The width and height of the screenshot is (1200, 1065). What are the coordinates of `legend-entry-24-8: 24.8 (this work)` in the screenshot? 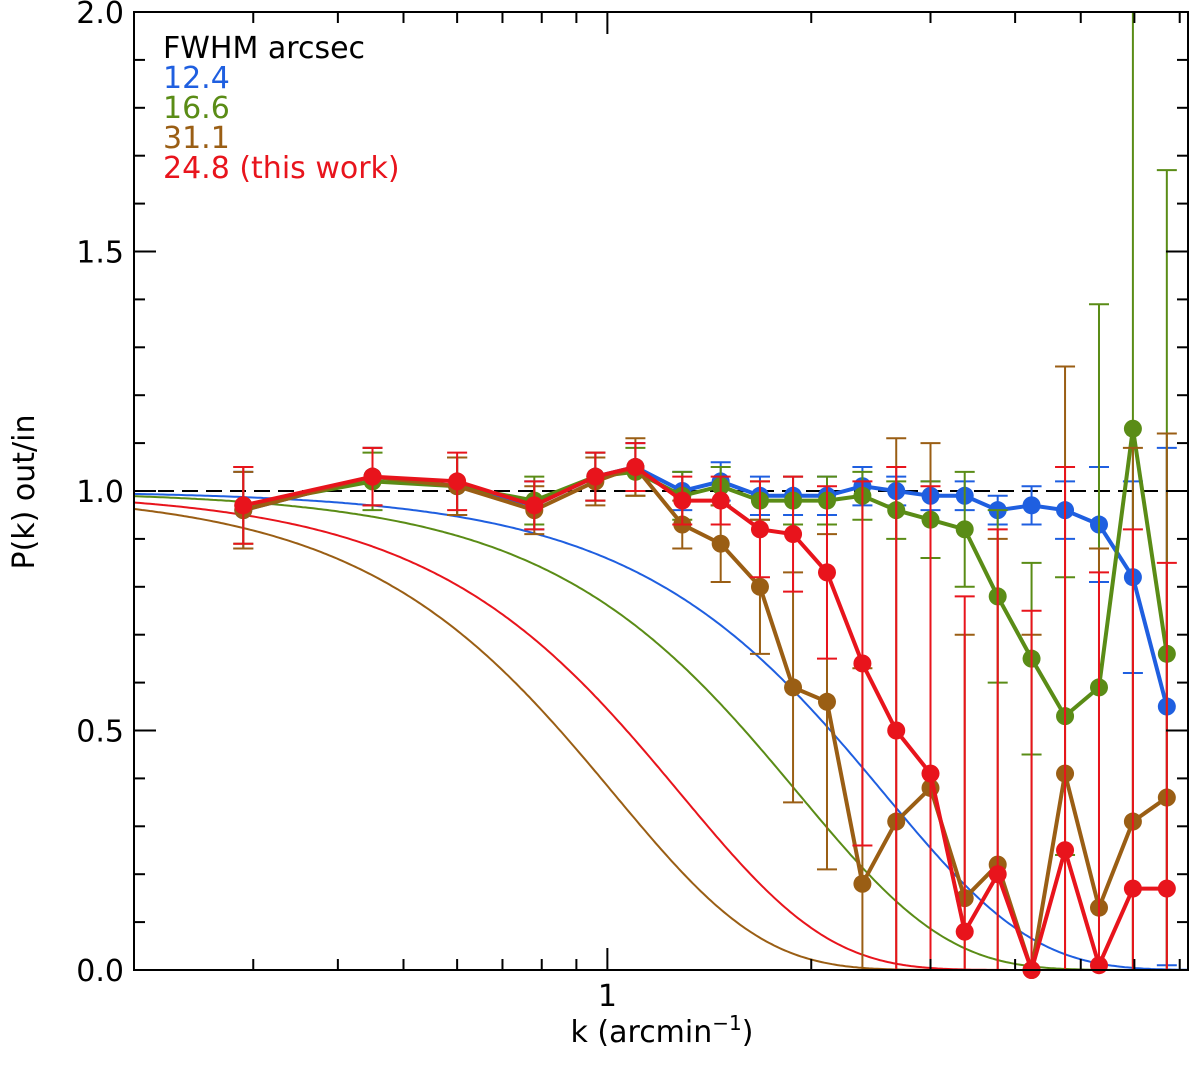 It's located at (281, 168).